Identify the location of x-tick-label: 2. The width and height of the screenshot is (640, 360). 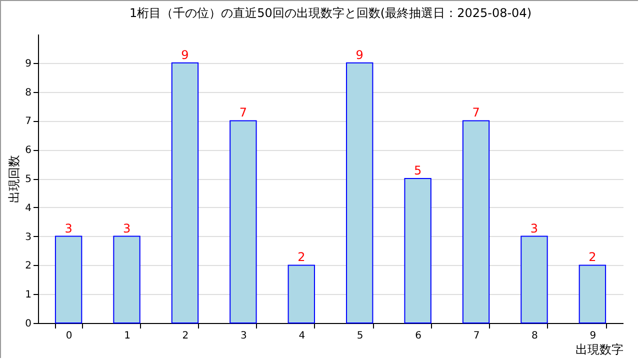
(185, 336).